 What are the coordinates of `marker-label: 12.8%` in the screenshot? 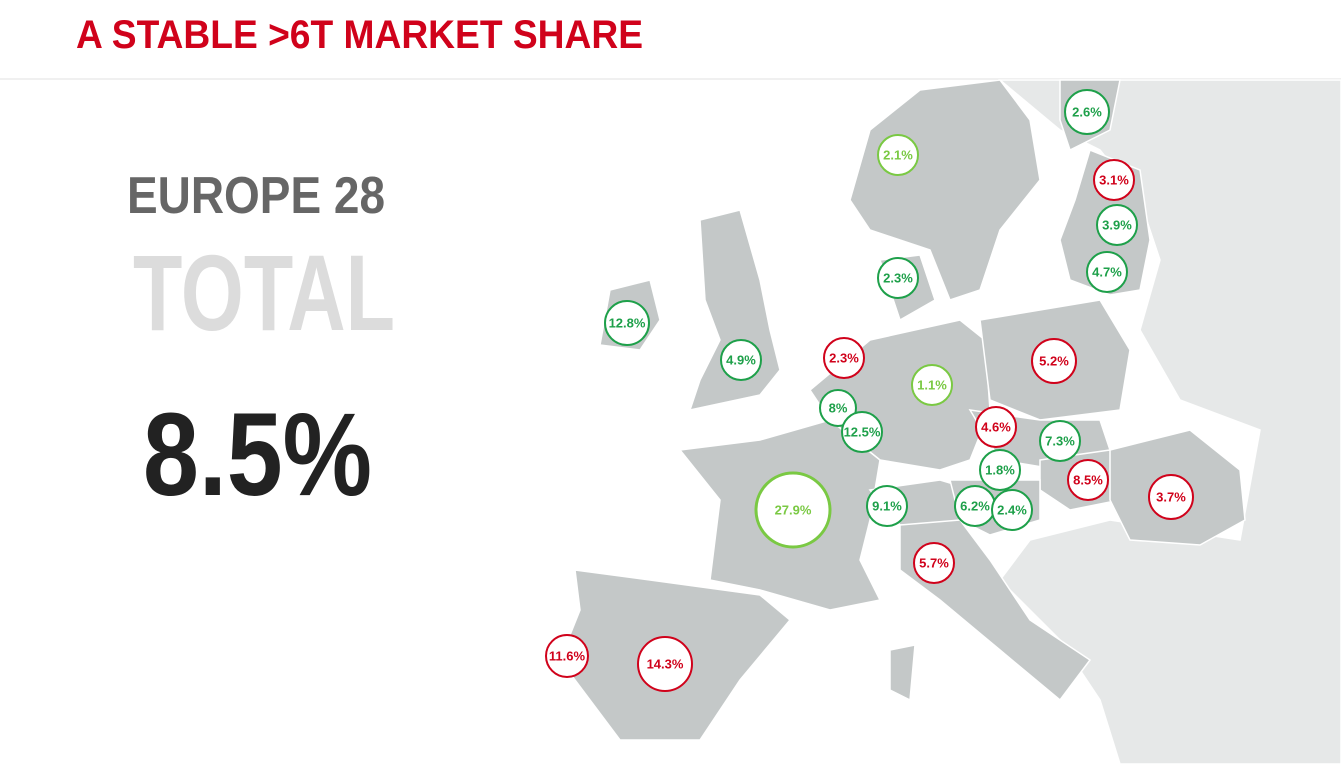 It's located at (627, 323).